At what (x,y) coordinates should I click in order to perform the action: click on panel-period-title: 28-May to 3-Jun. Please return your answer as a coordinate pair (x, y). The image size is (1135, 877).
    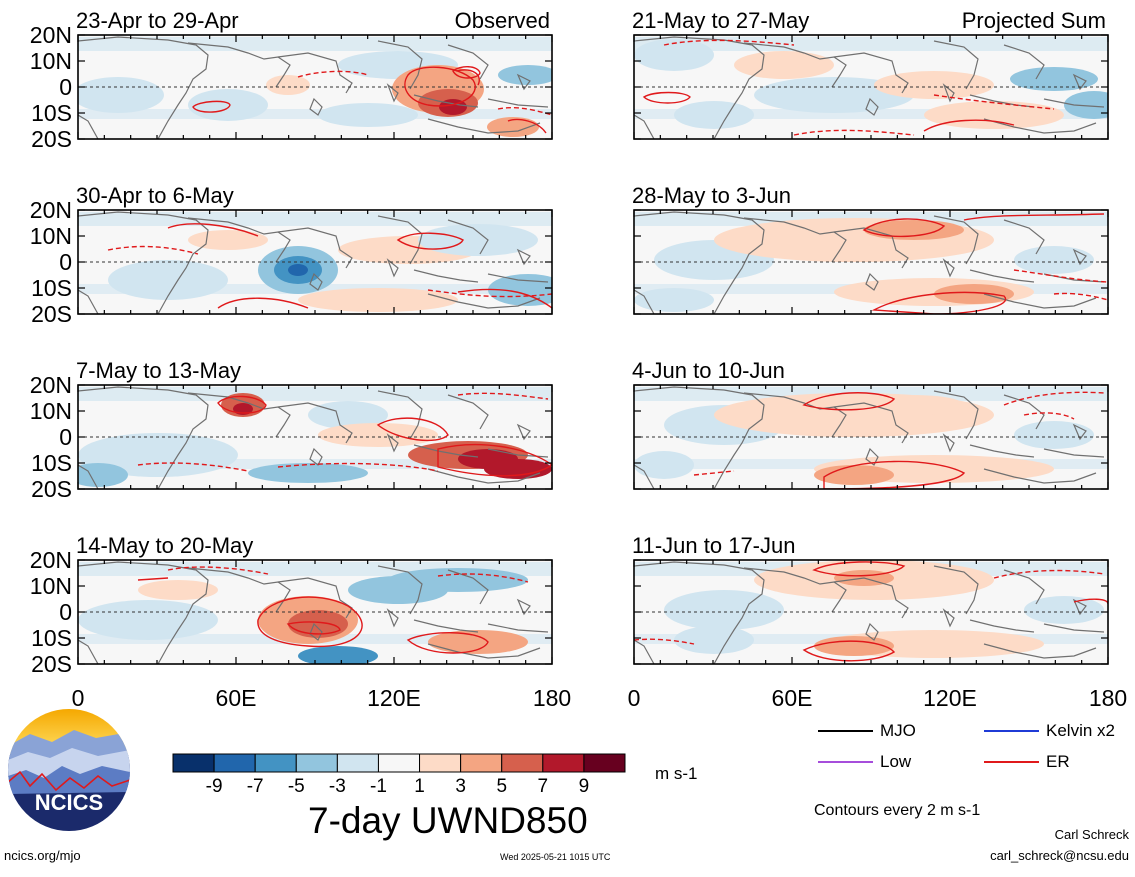
    Looking at the image, I should click on (711, 195).